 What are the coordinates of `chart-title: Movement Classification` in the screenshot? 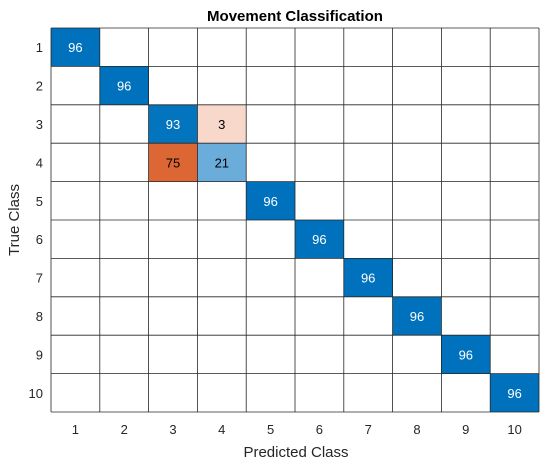 It's located at (295, 16).